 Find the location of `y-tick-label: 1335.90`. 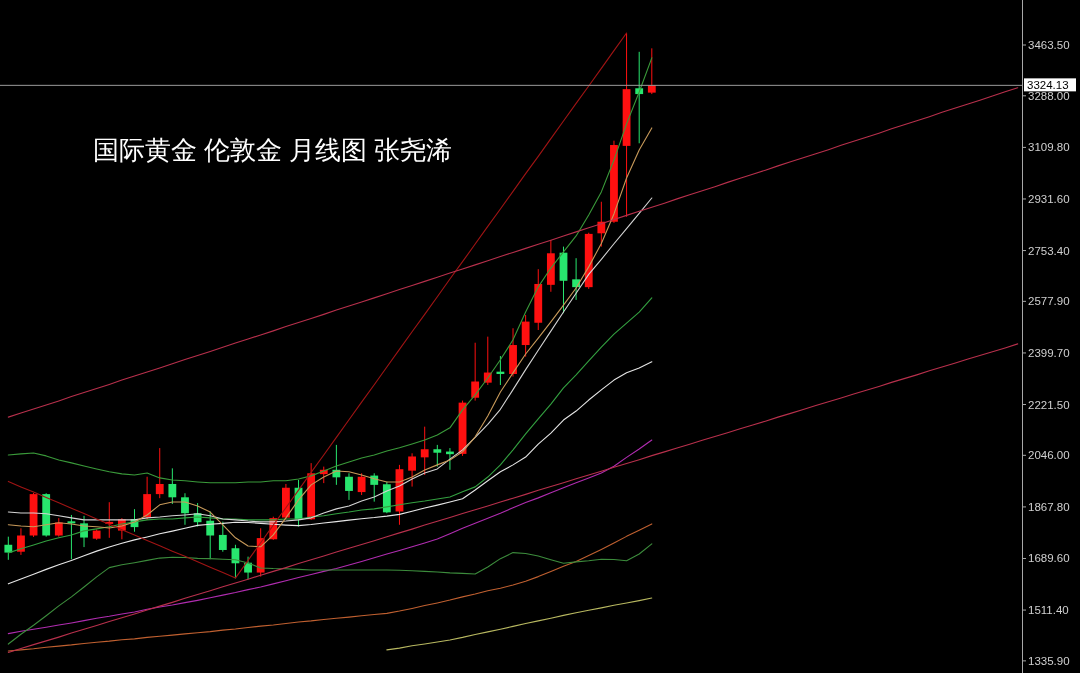

y-tick-label: 1335.90 is located at coordinates (1049, 660).